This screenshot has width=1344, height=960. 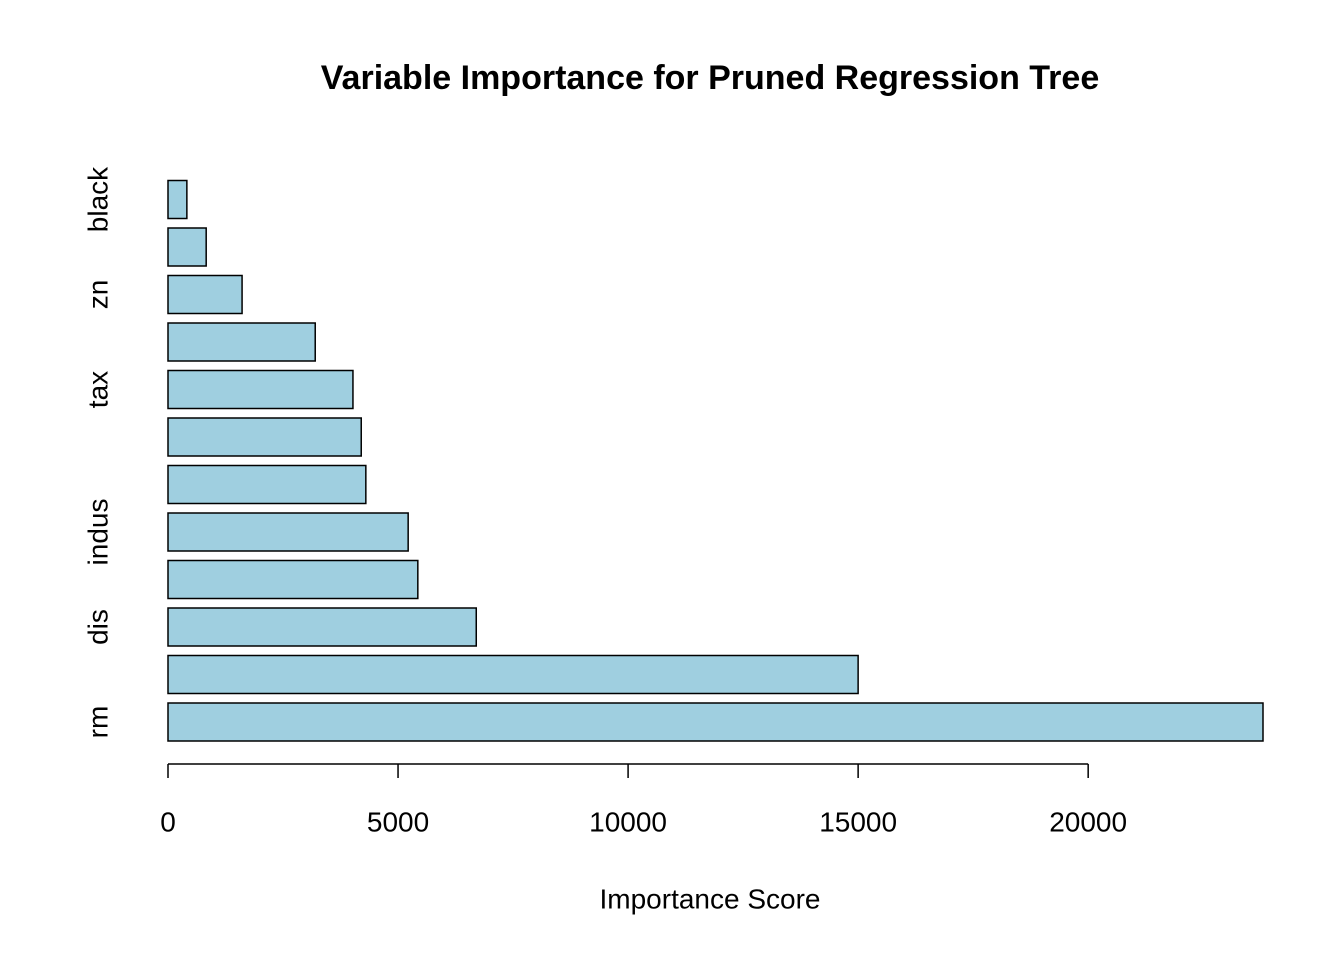 What do you see at coordinates (710, 898) in the screenshot?
I see `x-axis-title: Importance Score` at bounding box center [710, 898].